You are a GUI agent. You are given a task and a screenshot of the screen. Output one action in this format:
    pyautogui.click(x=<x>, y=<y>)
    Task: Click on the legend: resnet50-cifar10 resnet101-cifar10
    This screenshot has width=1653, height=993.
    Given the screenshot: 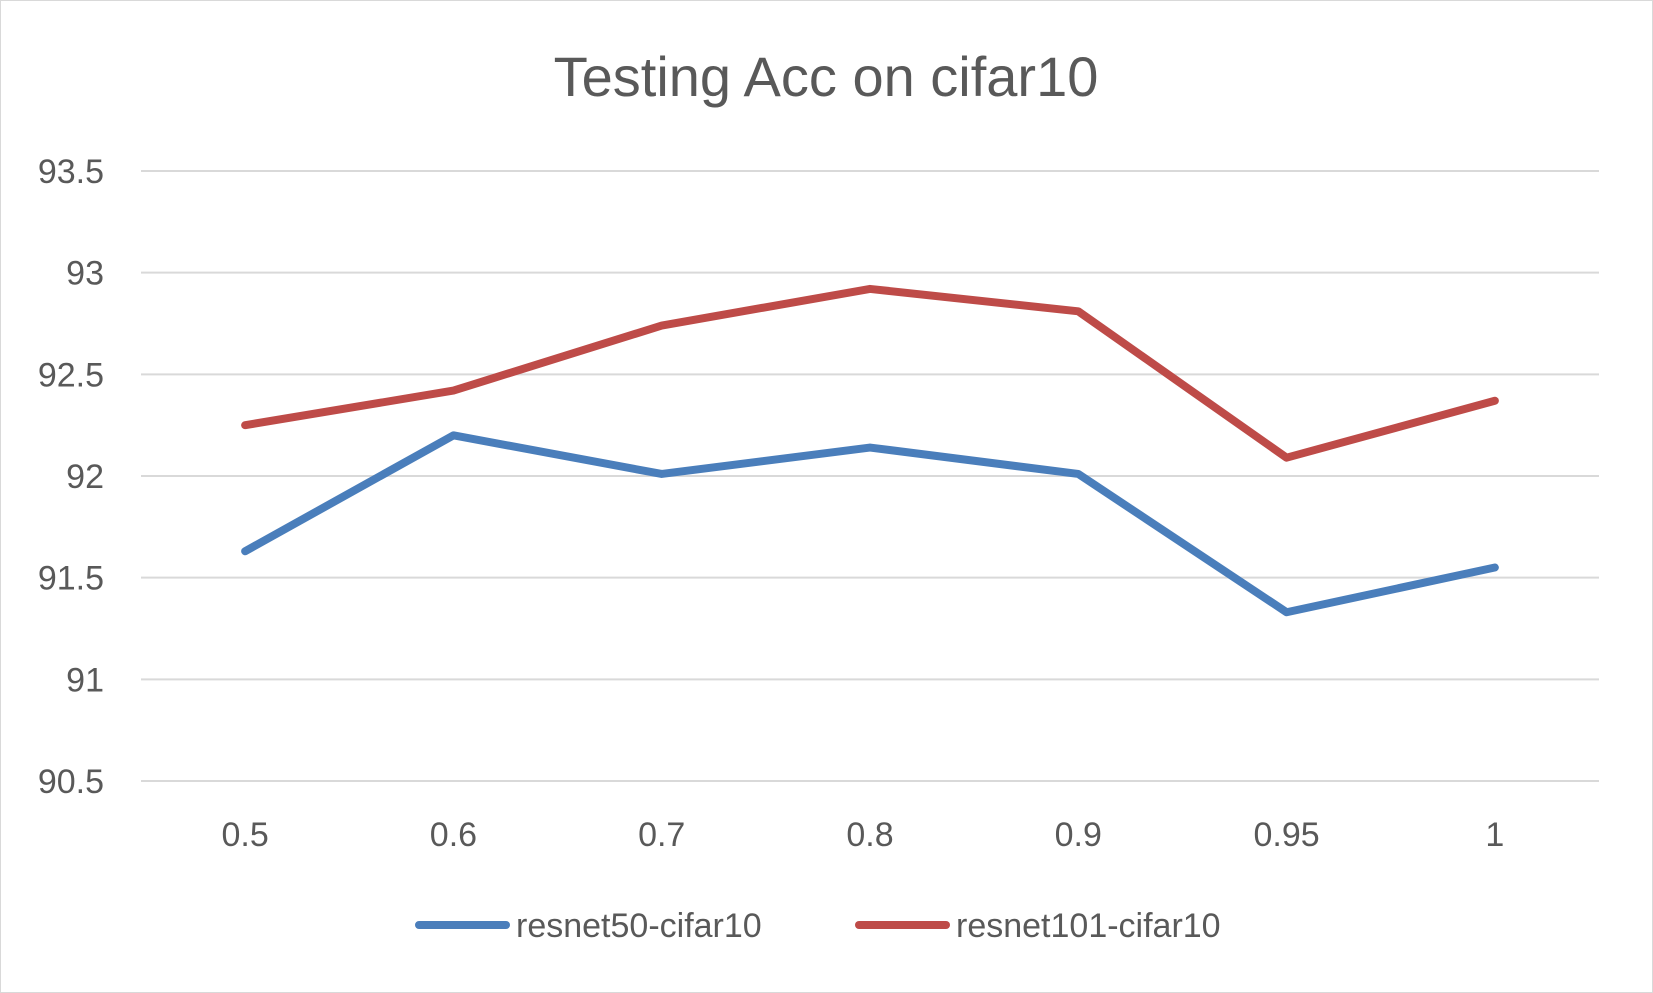 What is the action you would take?
    pyautogui.click(x=818, y=926)
    